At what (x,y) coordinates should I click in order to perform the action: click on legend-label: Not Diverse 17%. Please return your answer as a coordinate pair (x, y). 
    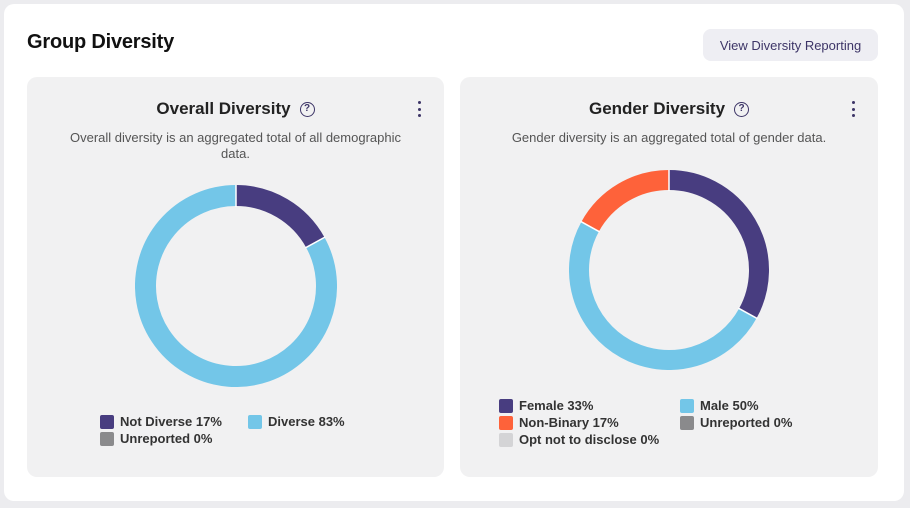
    Looking at the image, I should click on (171, 421).